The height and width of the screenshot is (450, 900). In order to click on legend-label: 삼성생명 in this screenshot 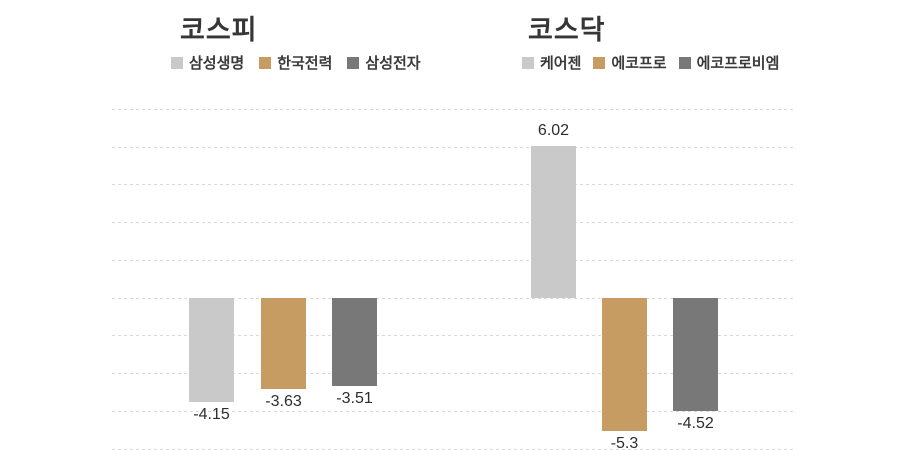, I will do `click(217, 63)`.